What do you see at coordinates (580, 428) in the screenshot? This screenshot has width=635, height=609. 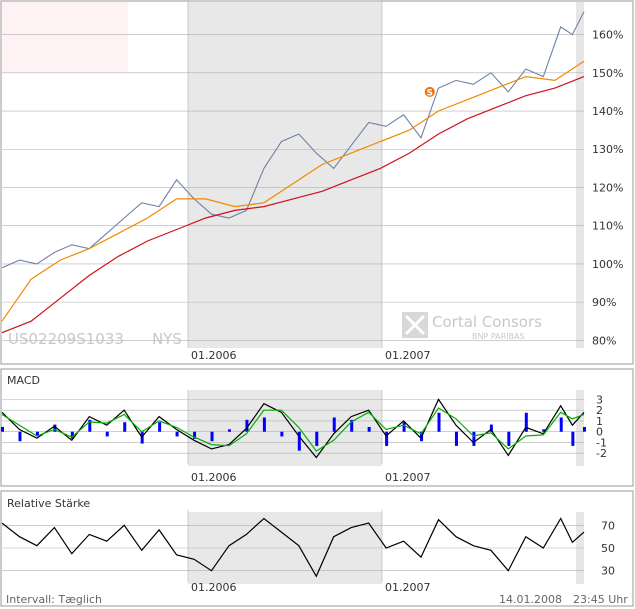 I see `macd-edge-shade` at bounding box center [580, 428].